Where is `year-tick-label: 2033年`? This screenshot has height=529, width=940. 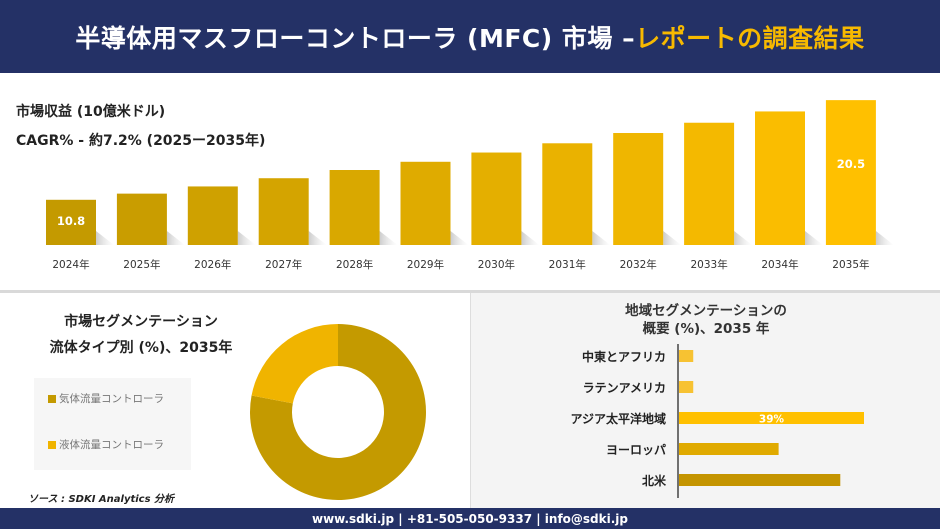 year-tick-label: 2033年 is located at coordinates (708, 264).